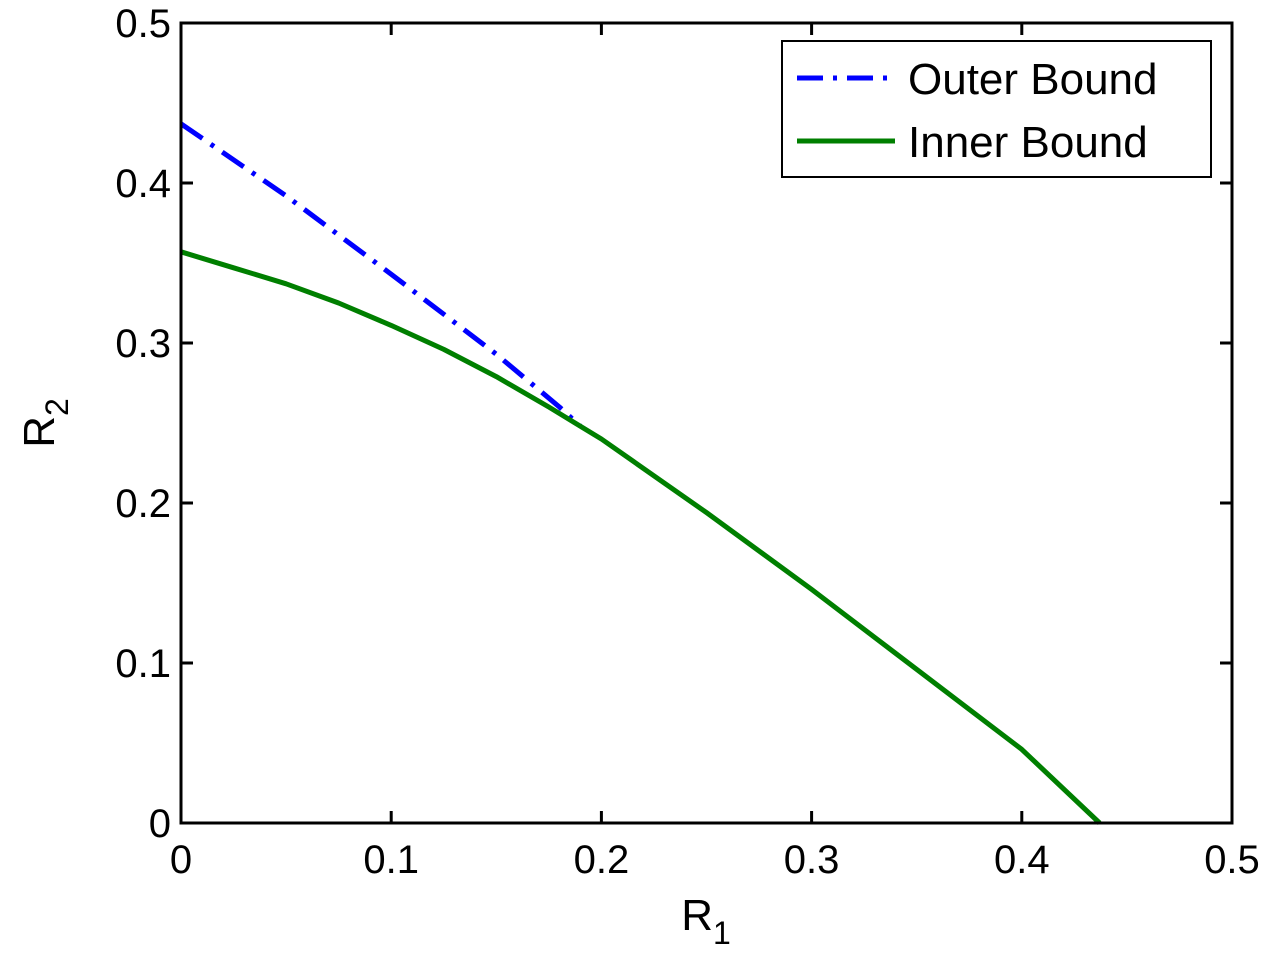  What do you see at coordinates (1022, 860) in the screenshot?
I see `x-tick-label: 0.4` at bounding box center [1022, 860].